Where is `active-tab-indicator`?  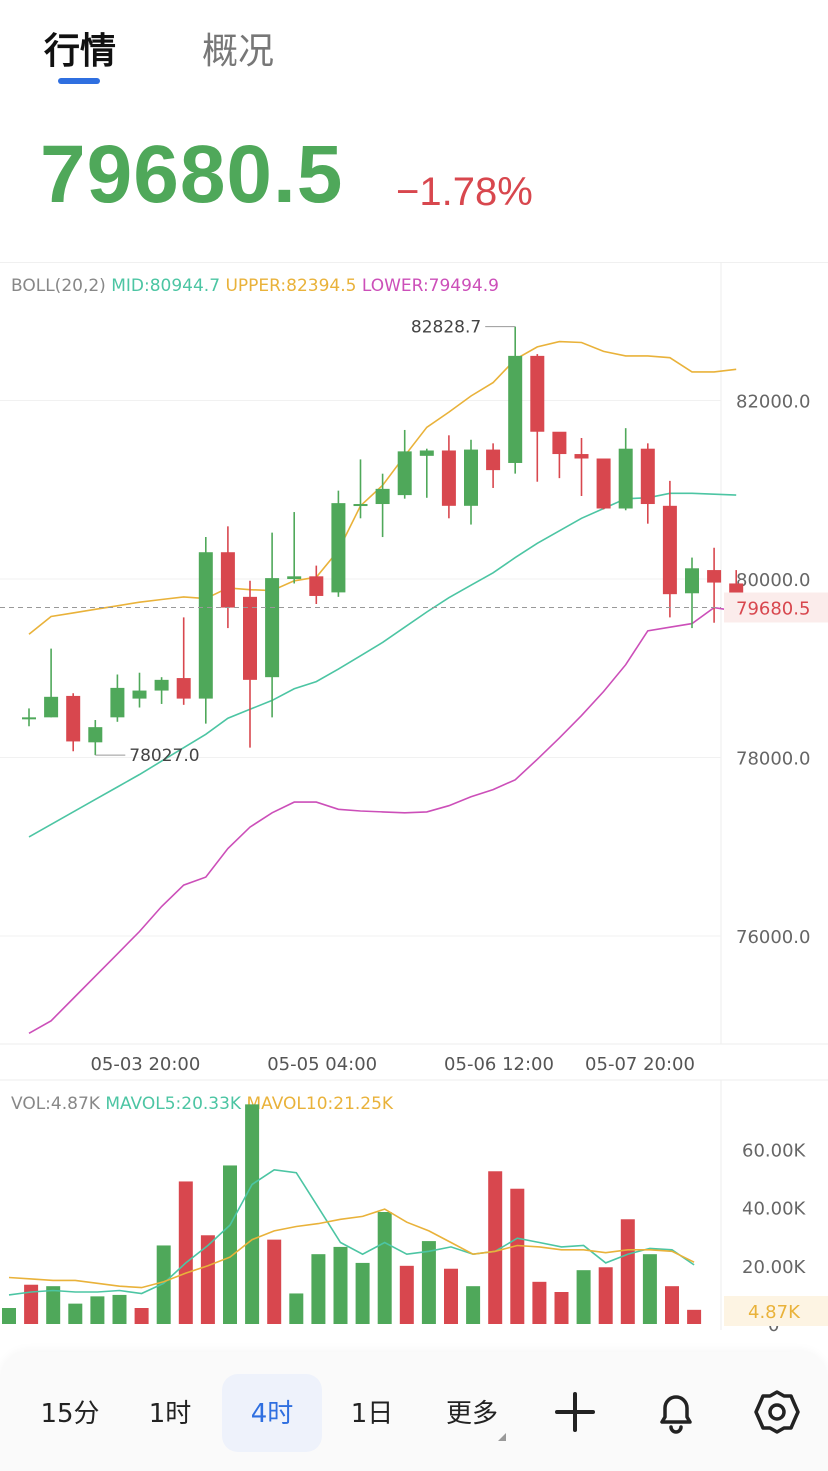
active-tab-indicator is located at coordinates (79, 81).